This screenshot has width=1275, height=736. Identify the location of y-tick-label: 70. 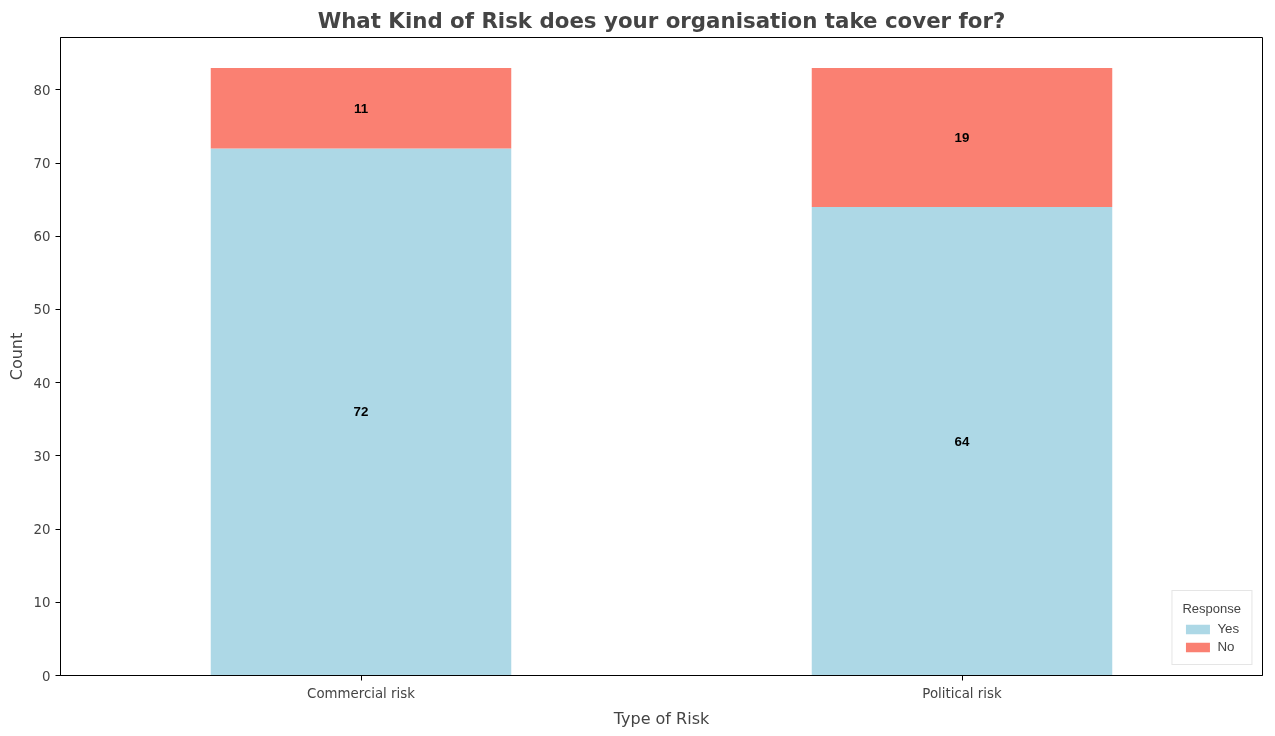
(42, 164).